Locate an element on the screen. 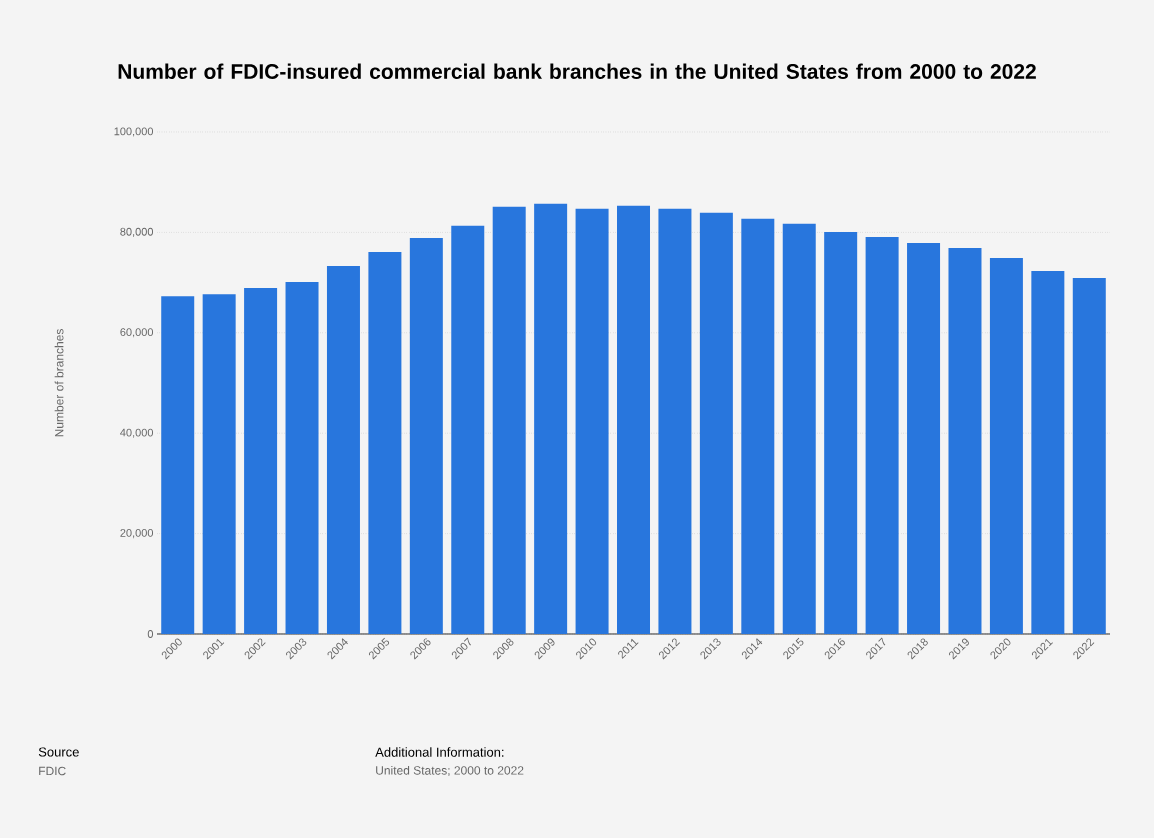  text: Additional Information: is located at coordinates (439, 752).